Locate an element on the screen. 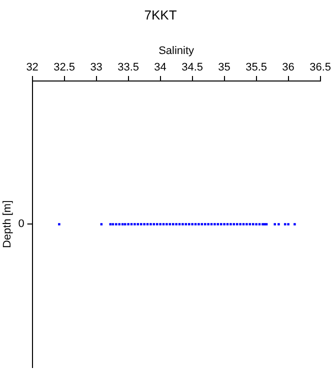  x-tick-label: 36.5 is located at coordinates (321, 67).